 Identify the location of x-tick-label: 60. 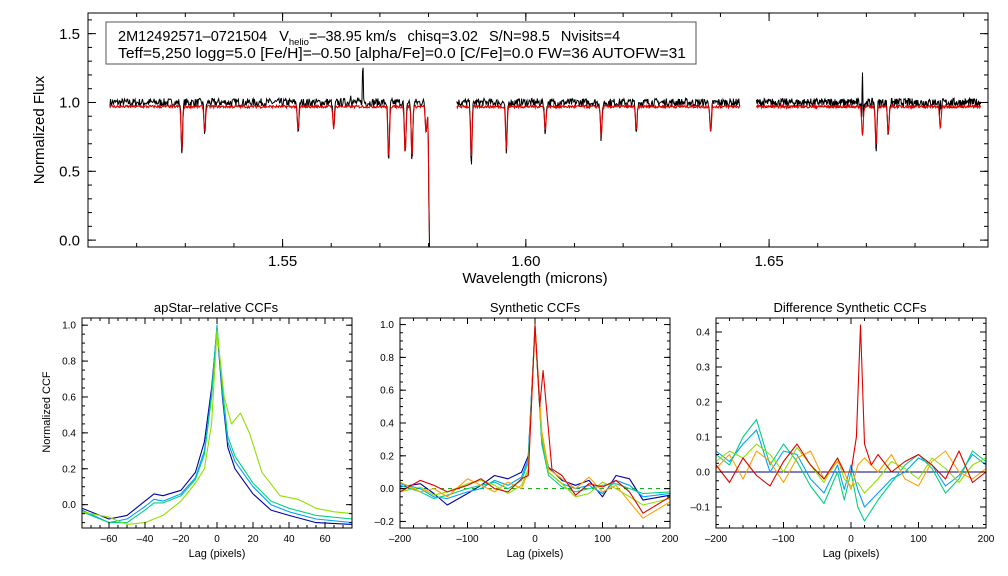
(325, 539).